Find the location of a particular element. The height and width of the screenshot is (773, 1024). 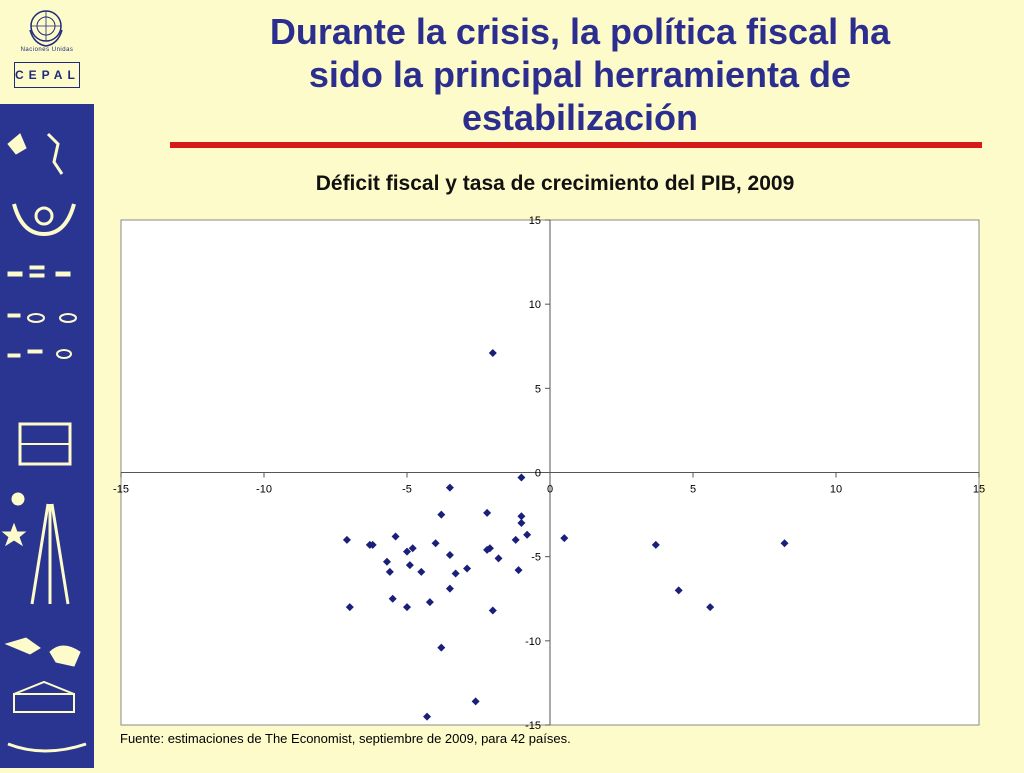

y-tick-label: 15 is located at coordinates (535, 221).